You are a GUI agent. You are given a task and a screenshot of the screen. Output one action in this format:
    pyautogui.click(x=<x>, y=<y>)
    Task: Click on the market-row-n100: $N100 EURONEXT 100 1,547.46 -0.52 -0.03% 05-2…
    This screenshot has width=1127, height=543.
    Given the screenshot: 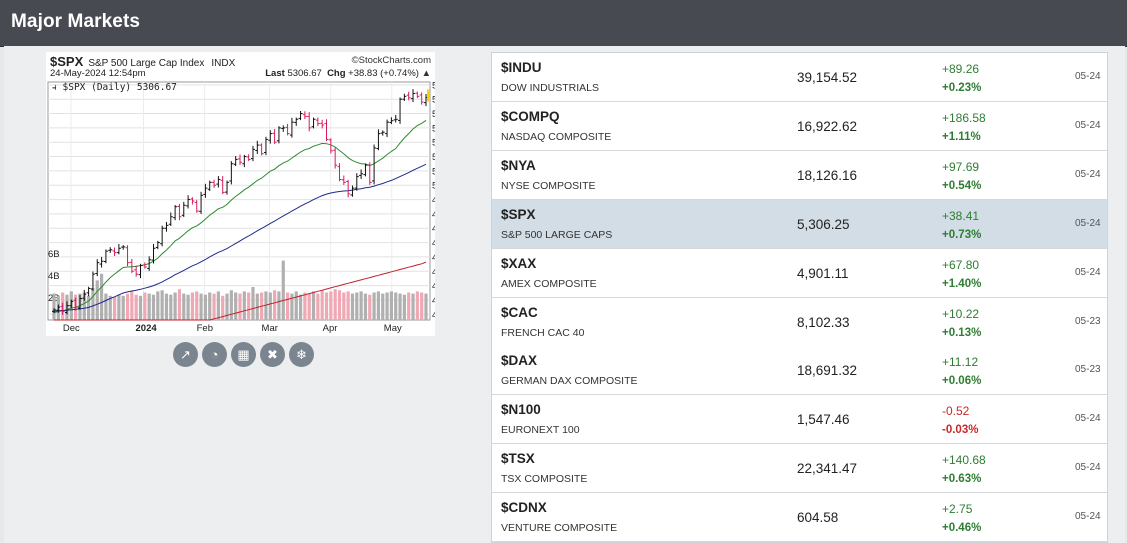 What is the action you would take?
    pyautogui.click(x=799, y=420)
    